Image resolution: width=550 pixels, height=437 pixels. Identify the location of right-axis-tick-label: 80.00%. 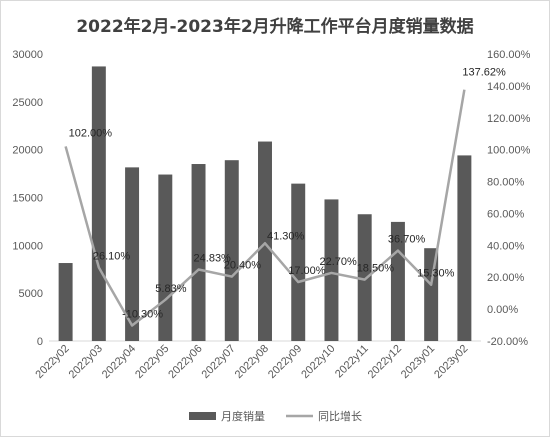
(506, 183).